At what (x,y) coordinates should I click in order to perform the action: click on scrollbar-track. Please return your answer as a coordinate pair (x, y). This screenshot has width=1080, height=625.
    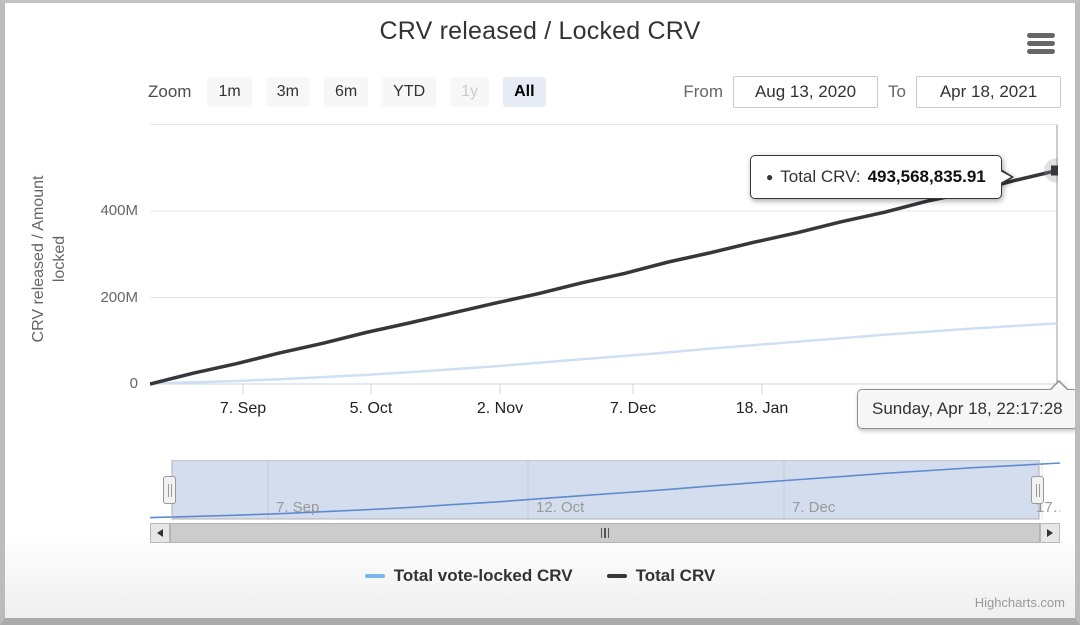
    Looking at the image, I should click on (605, 533).